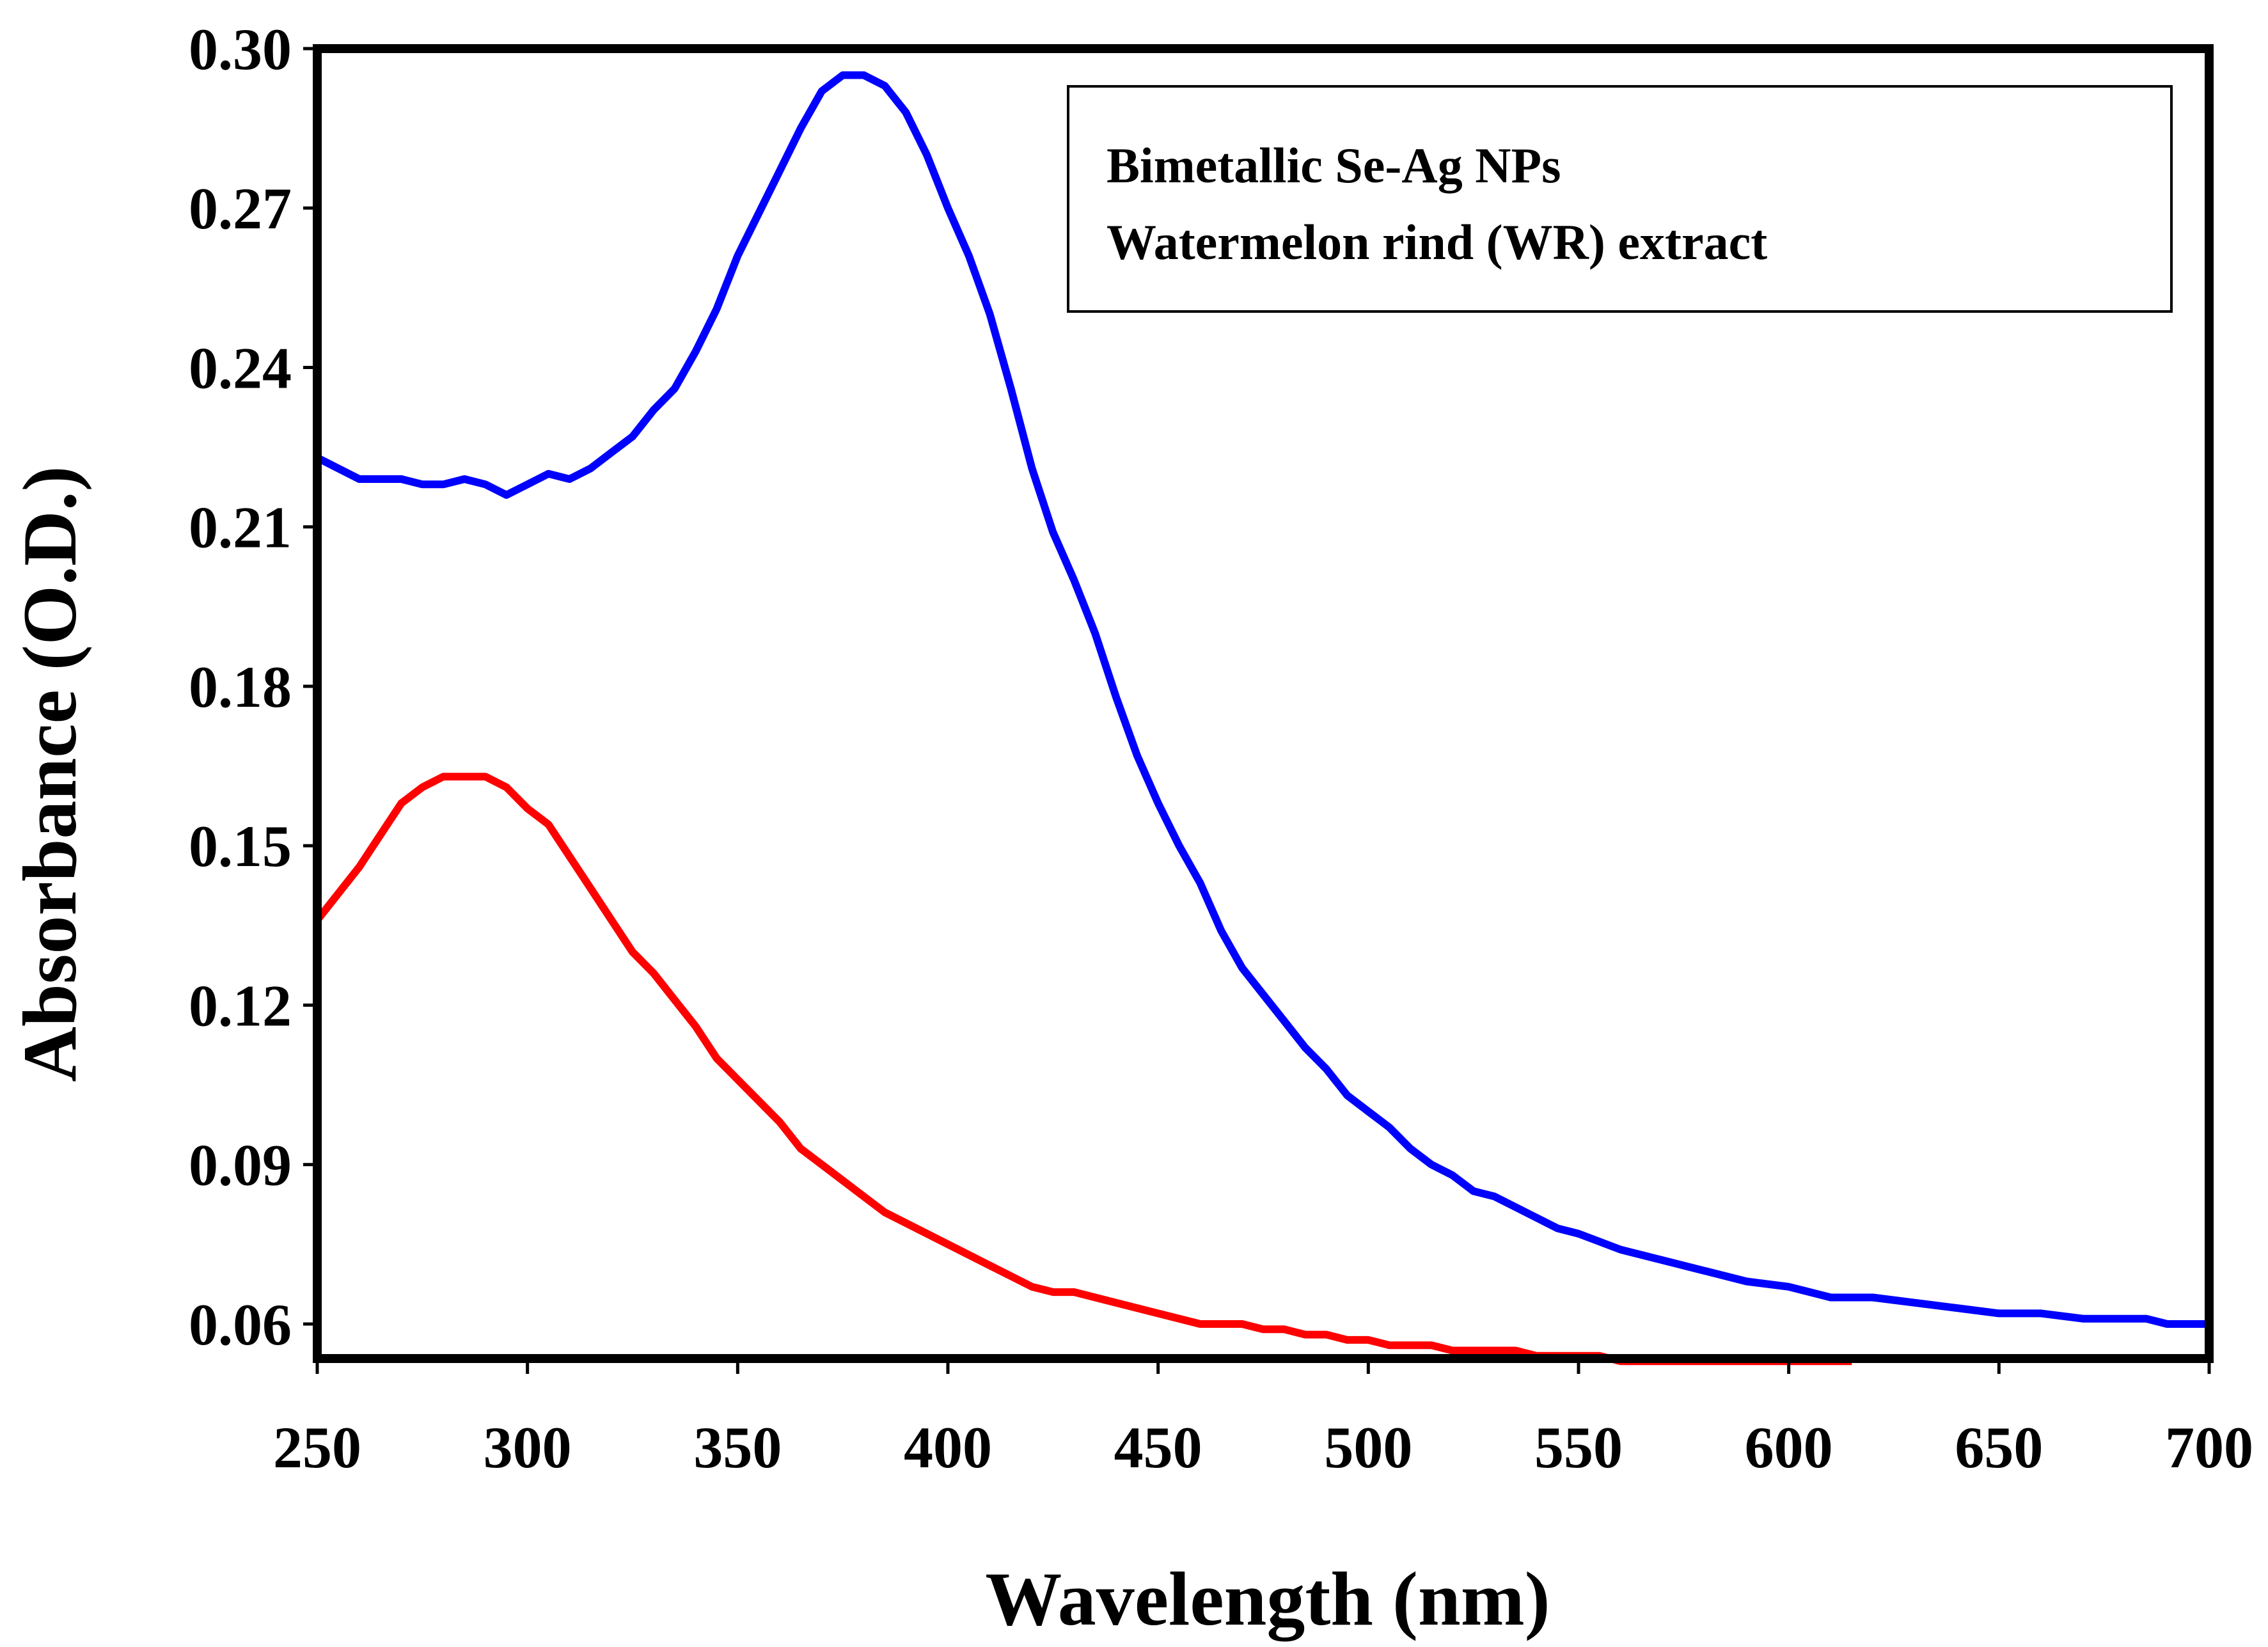 The width and height of the screenshot is (2268, 1647). I want to click on y-tick-label: 0.30, so click(240, 49).